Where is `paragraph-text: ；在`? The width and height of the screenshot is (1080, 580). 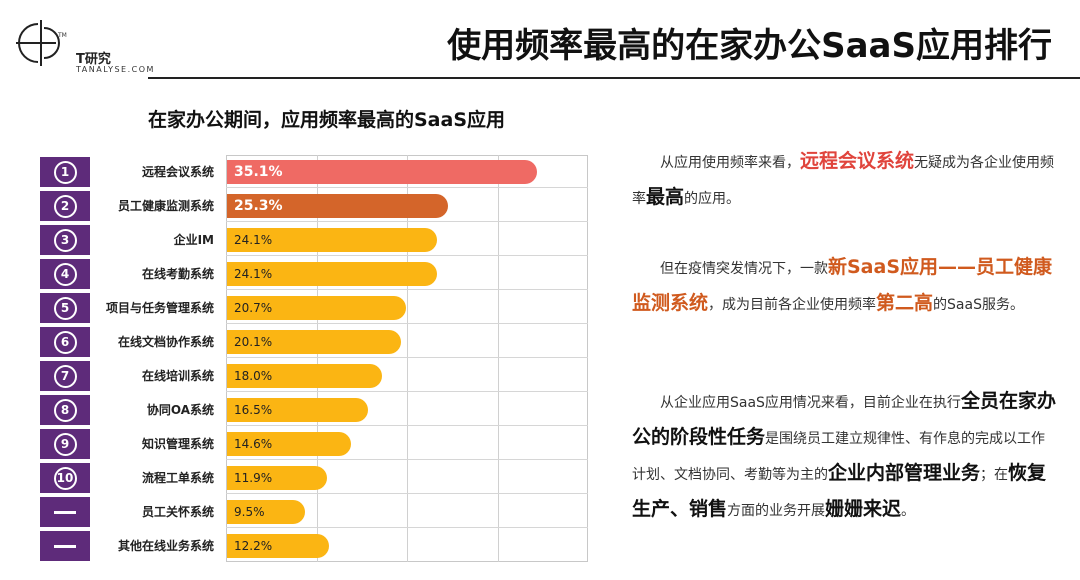
paragraph-text: ；在 is located at coordinates (994, 475).